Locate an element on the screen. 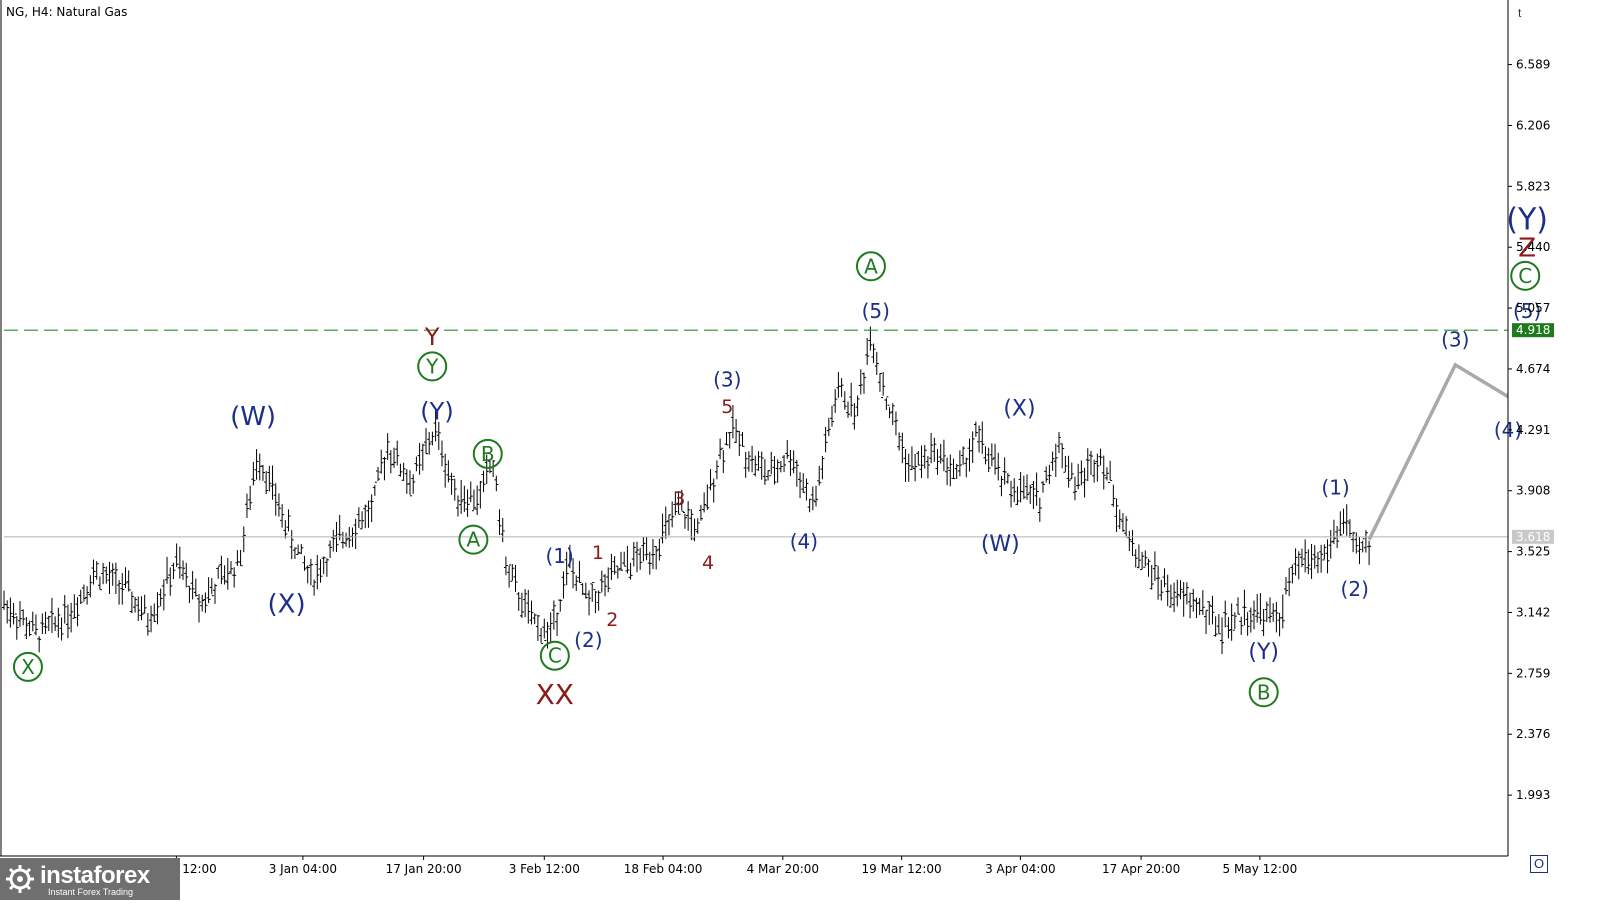 Image resolution: width=1600 pixels, height=905 pixels. trade-icon: t is located at coordinates (1520, 13).